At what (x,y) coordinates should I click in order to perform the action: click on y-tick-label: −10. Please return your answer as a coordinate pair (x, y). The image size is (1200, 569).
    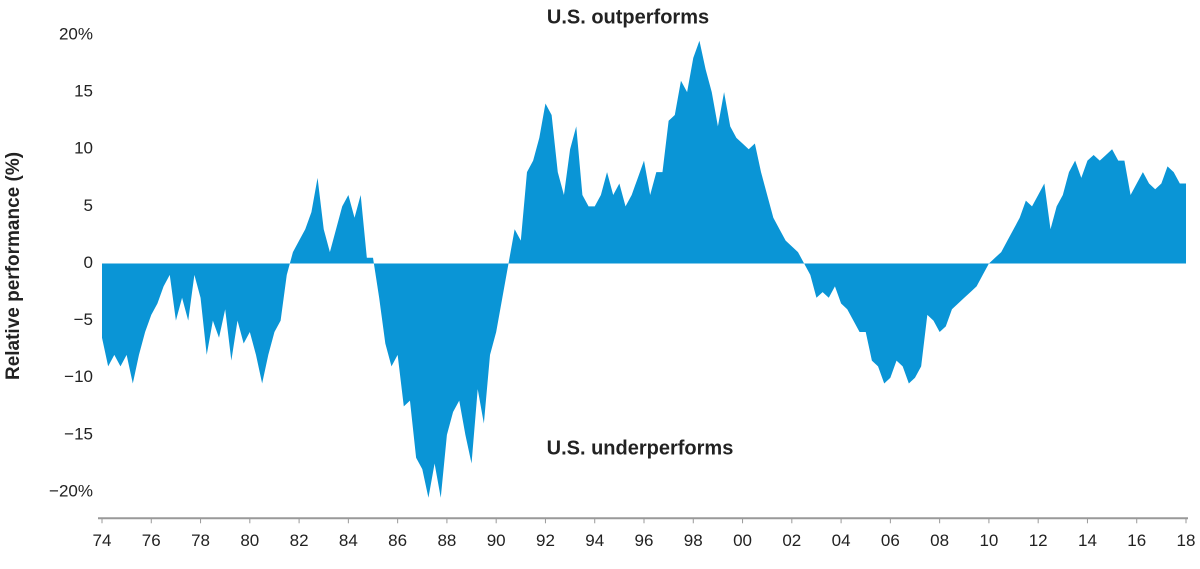
    Looking at the image, I should click on (78, 376).